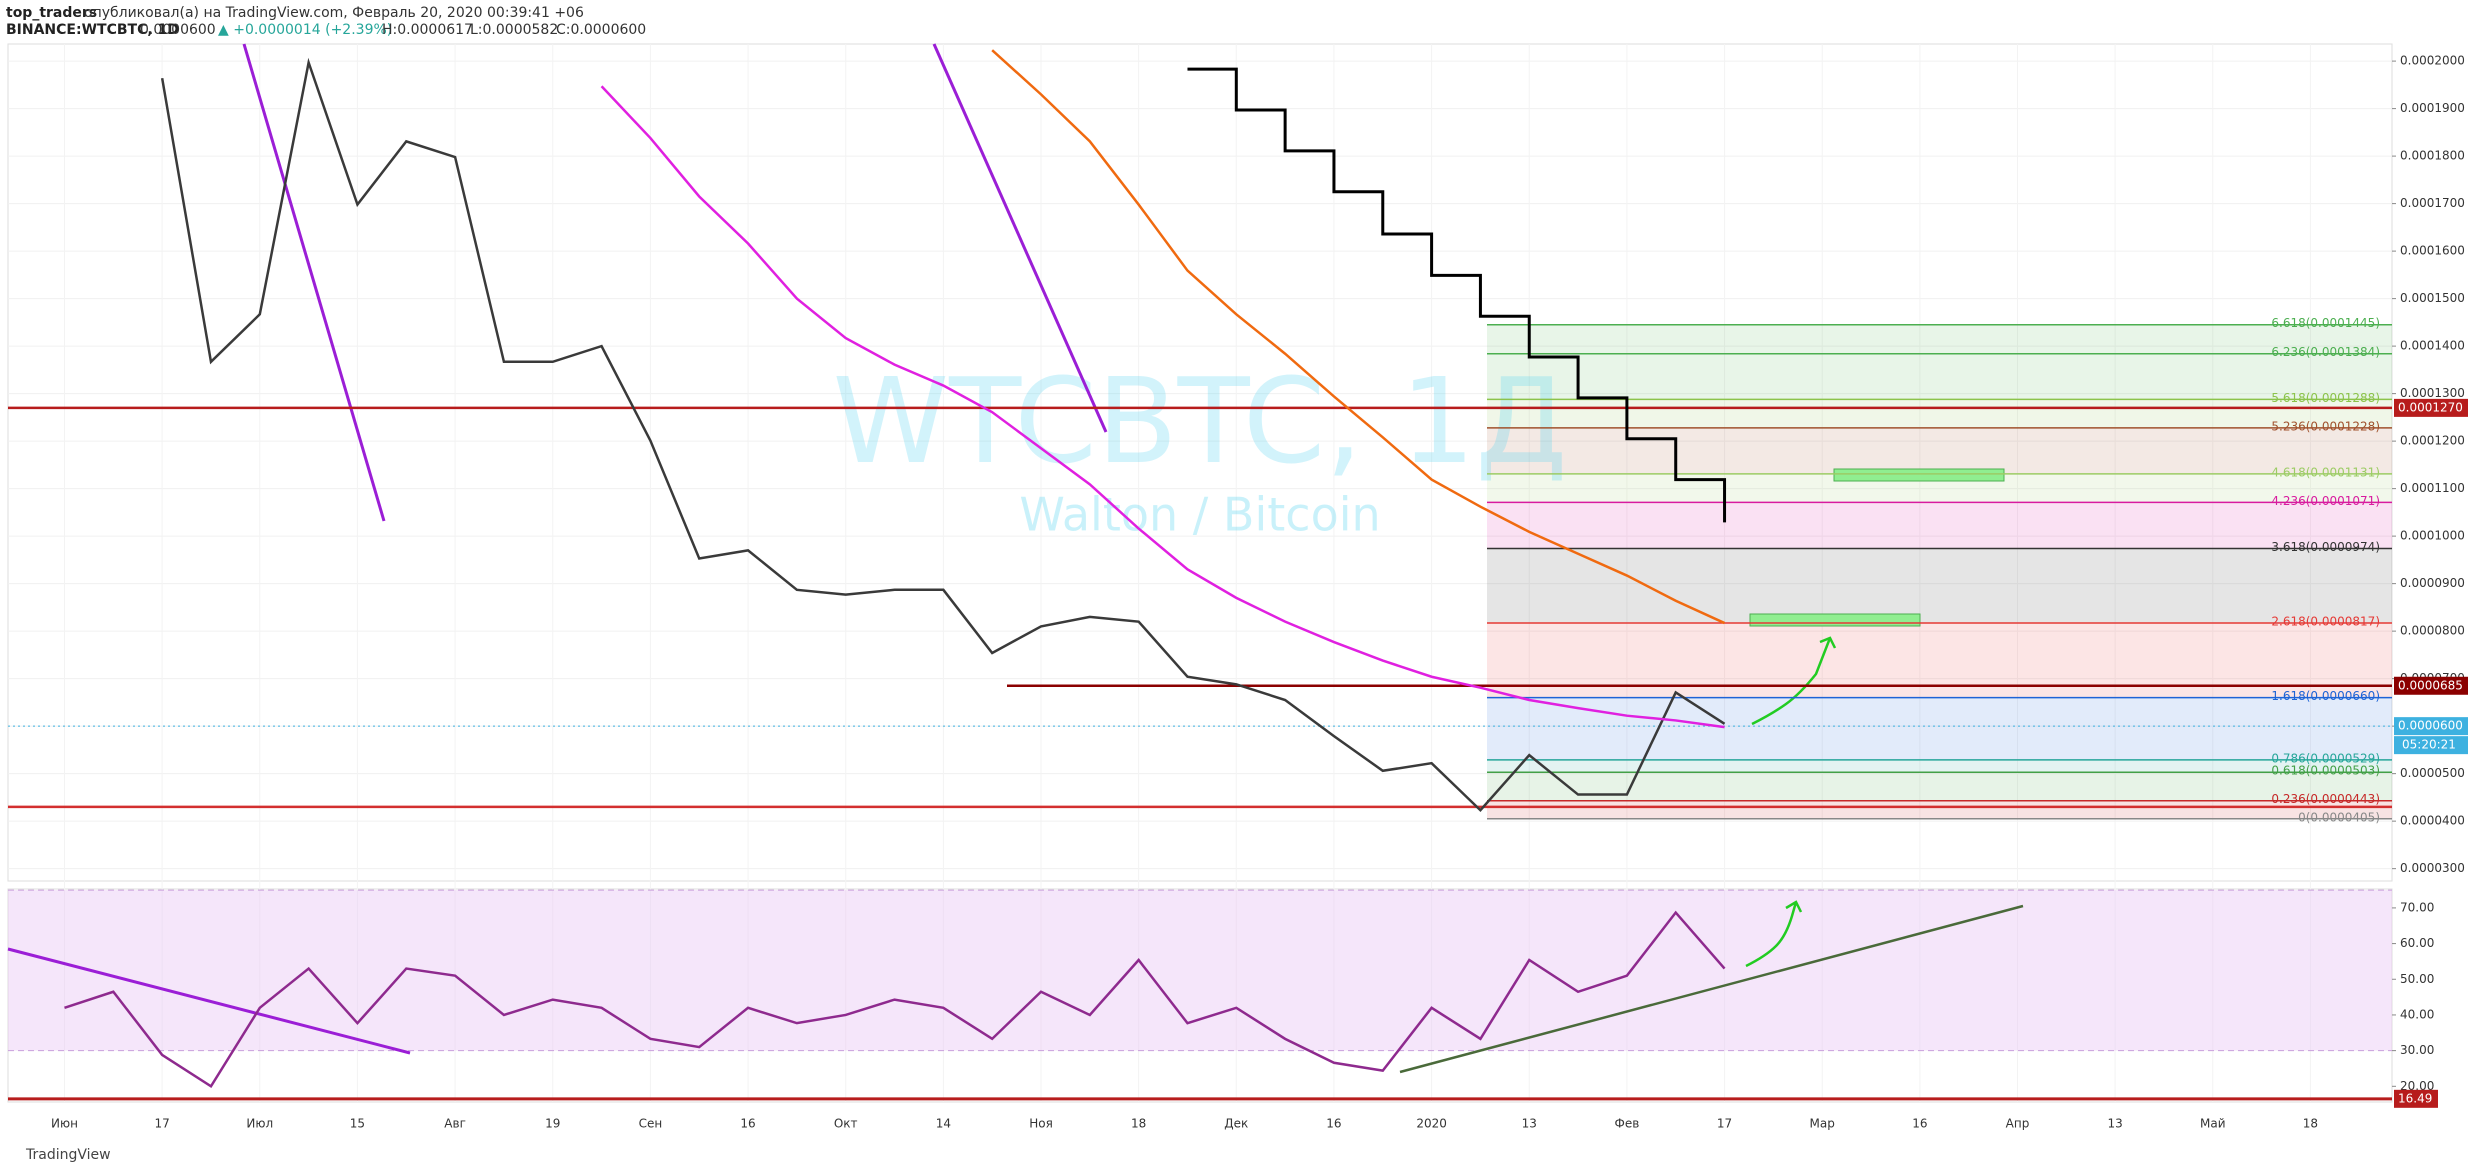 Image resolution: width=2468 pixels, height=1174 pixels. I want to click on x-tick-label: Июн, so click(64, 1124).